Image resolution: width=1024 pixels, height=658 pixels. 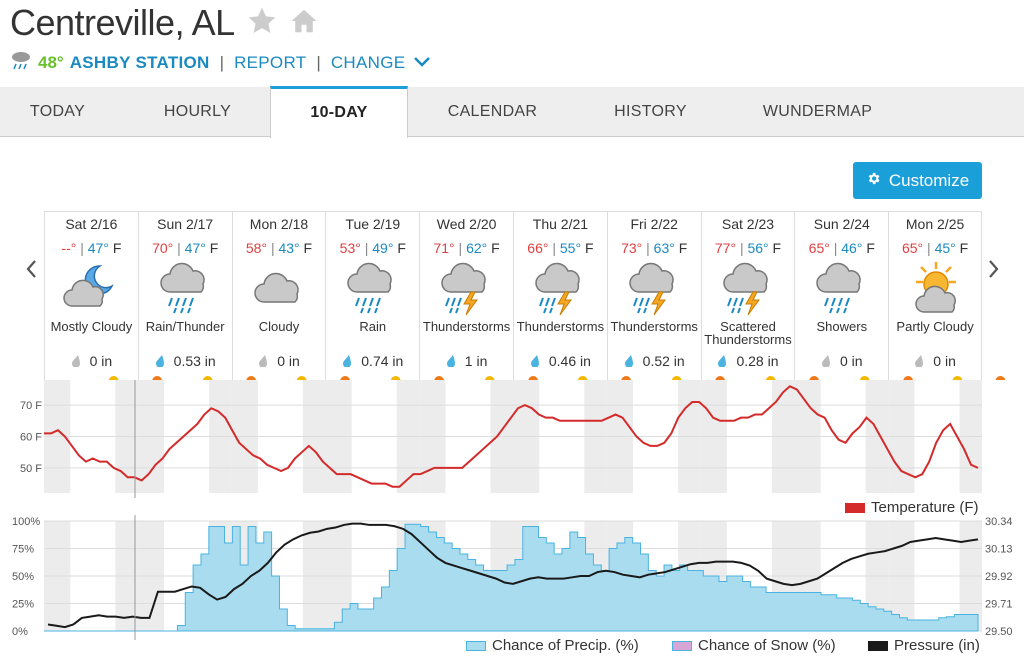 I want to click on y-tick-label: 75%, so click(x=23, y=550).